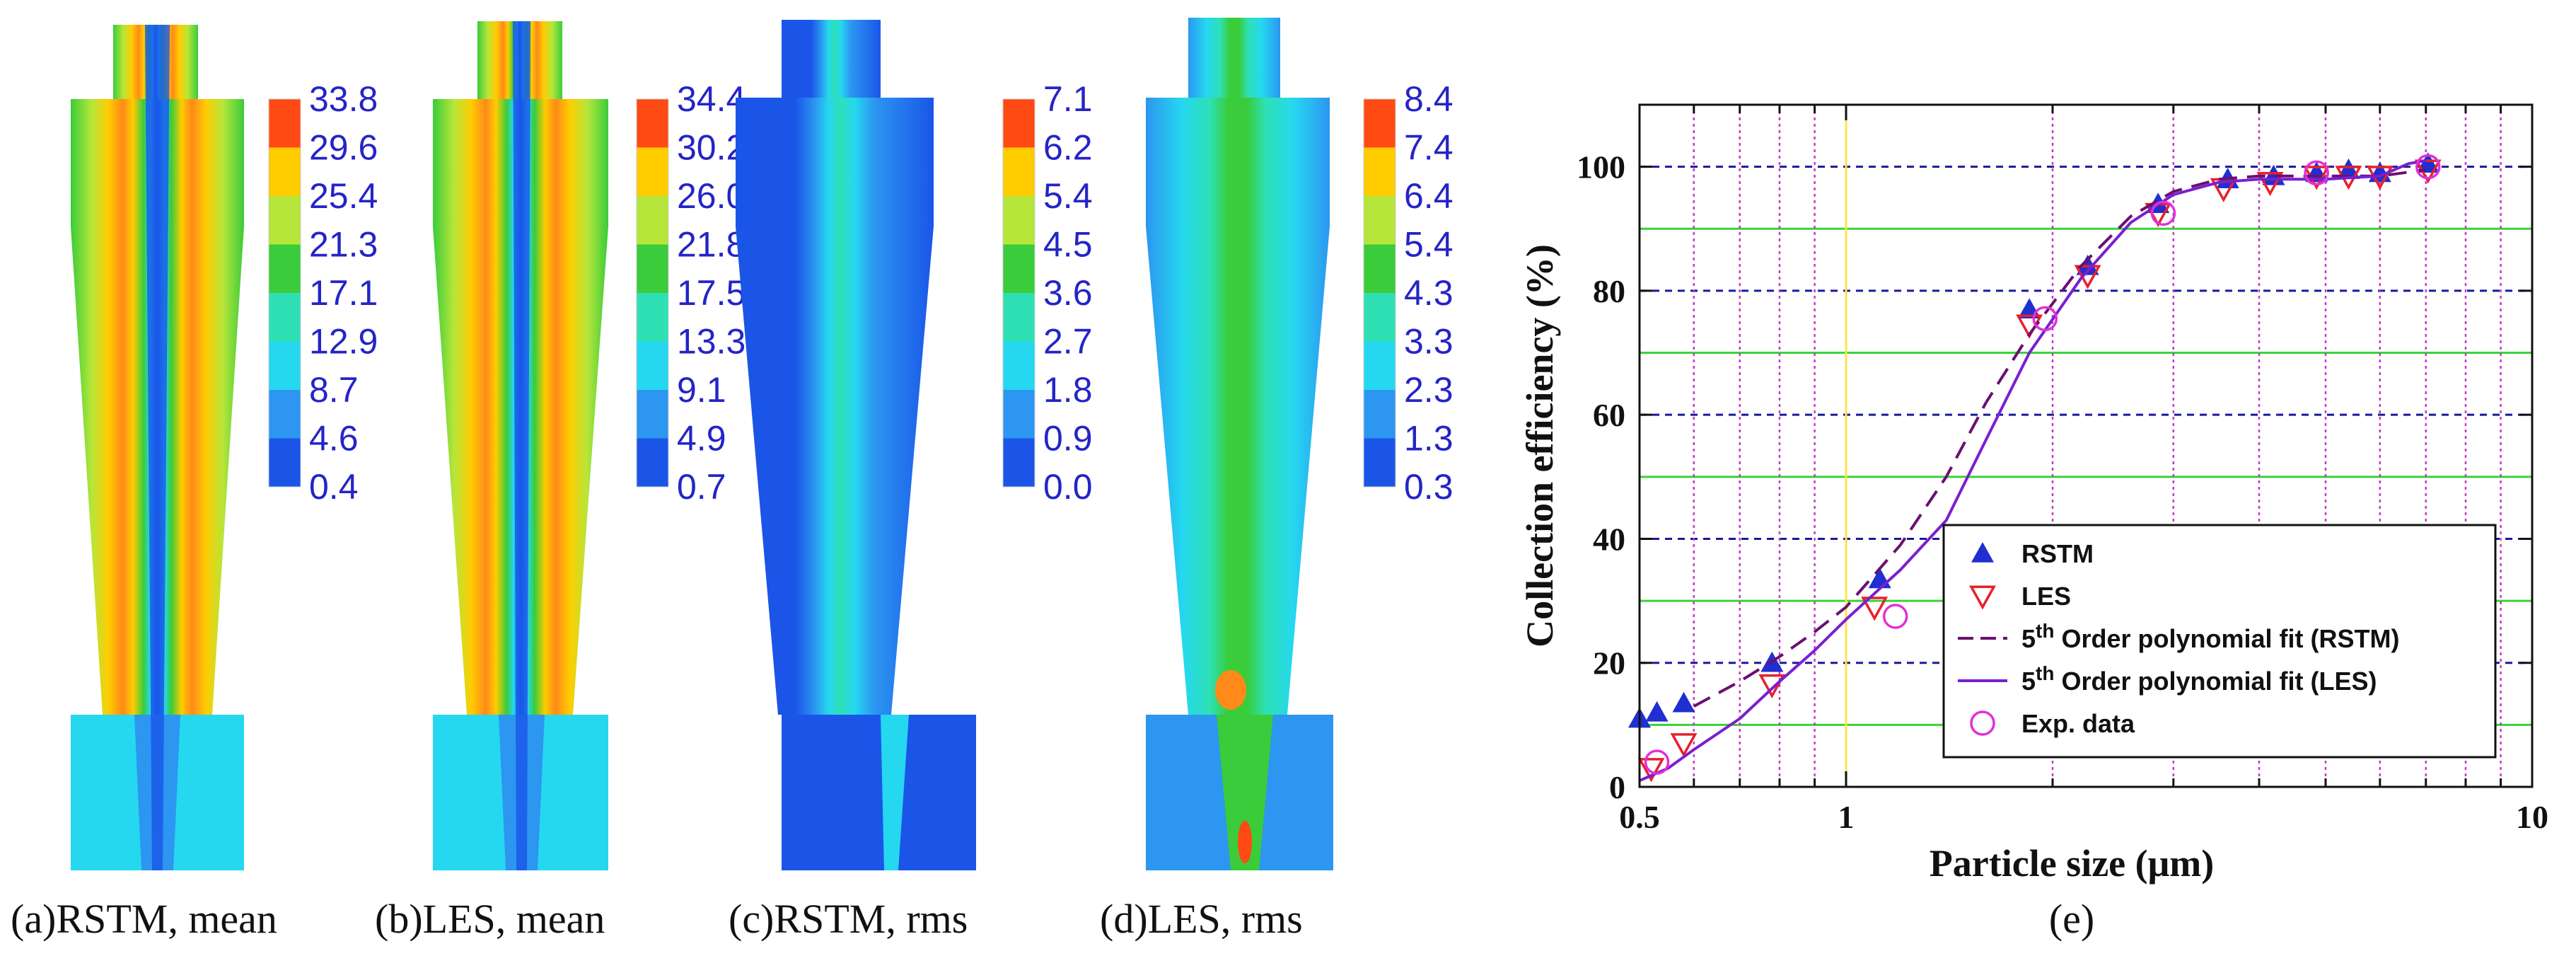 Image resolution: width=2576 pixels, height=956 pixels. I want to click on legend-label: 5th Order polynomial fit (LES), so click(2199, 679).